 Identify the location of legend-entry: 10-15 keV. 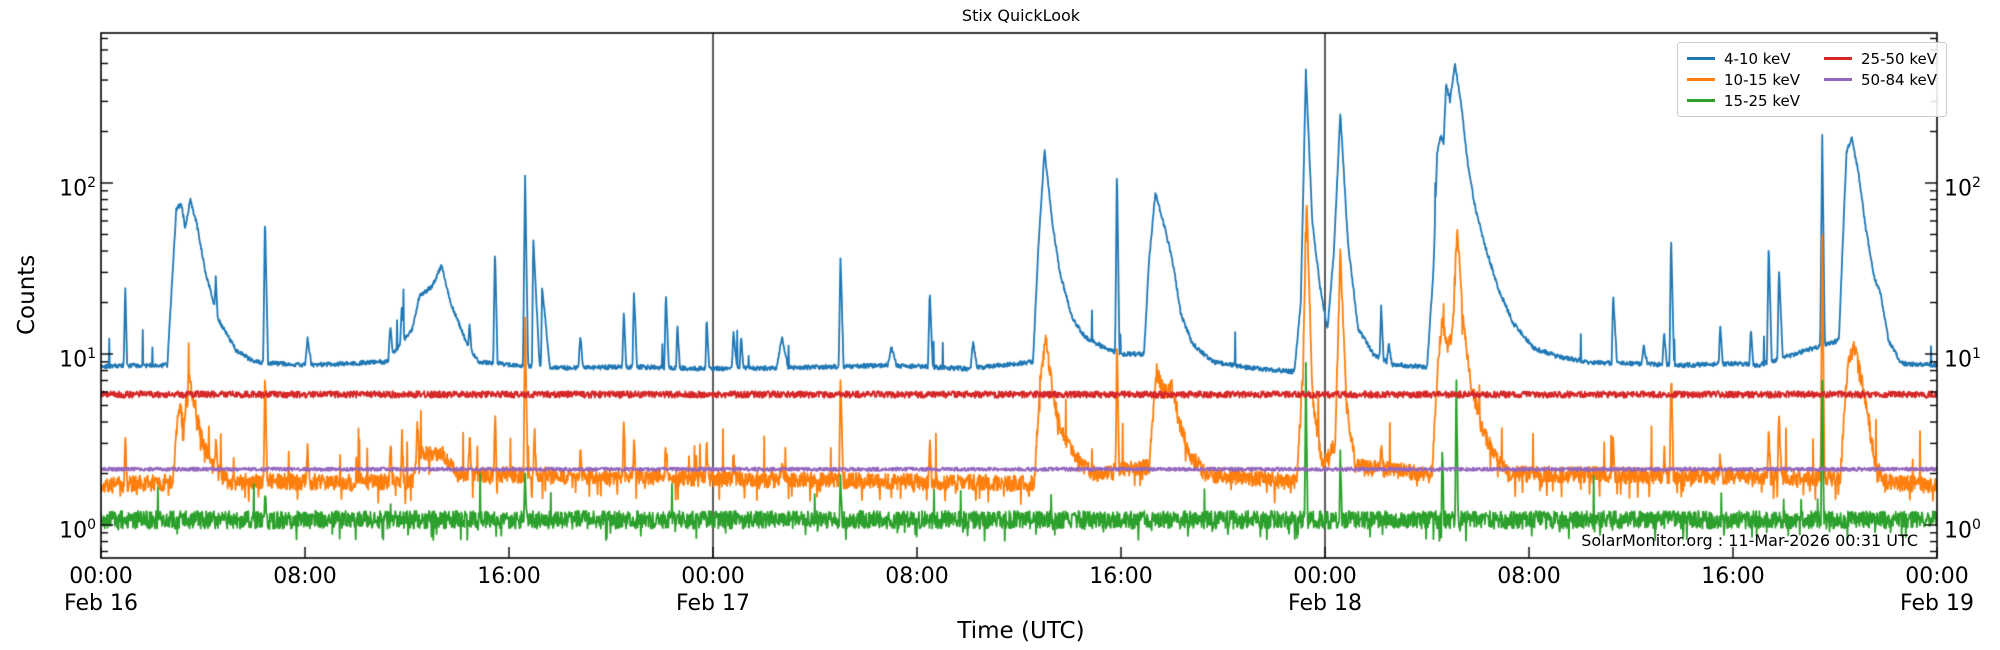
(1743, 80).